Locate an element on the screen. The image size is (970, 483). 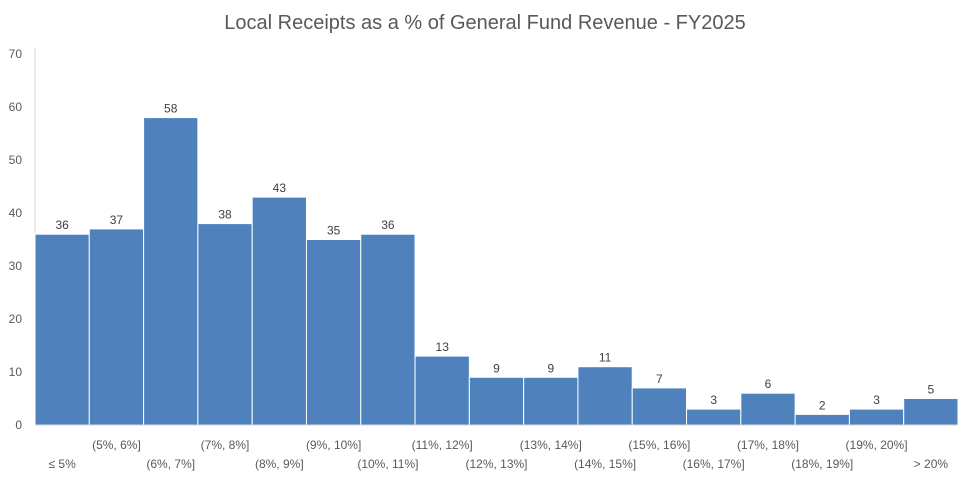
data-label: 13 is located at coordinates (443, 347).